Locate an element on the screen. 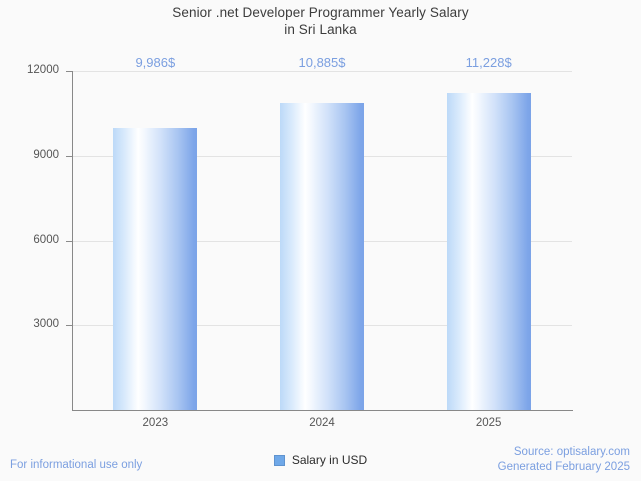 This screenshot has height=481, width=641. x-axis-label-2025: 2025 is located at coordinates (488, 423).